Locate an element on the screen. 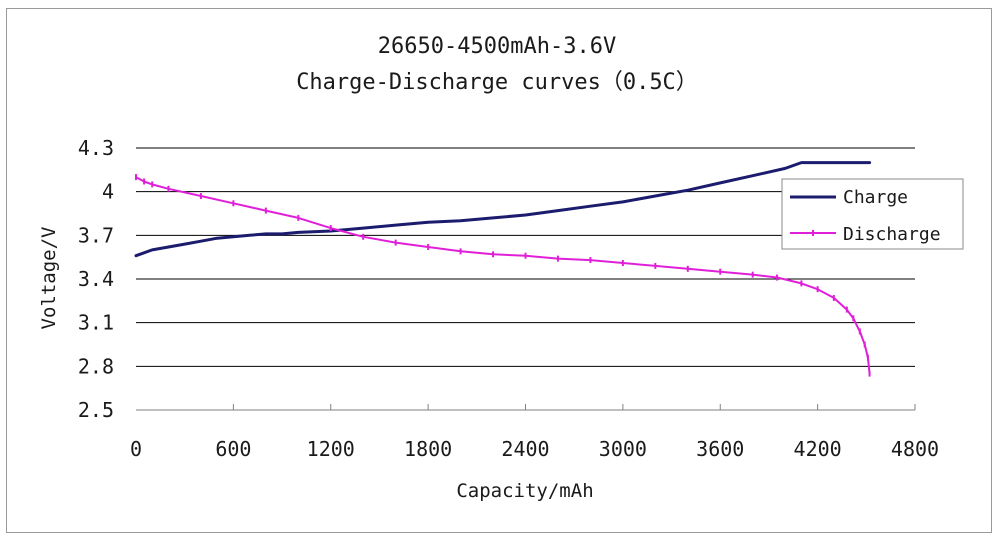  x-tick-label: 0 is located at coordinates (136, 449).